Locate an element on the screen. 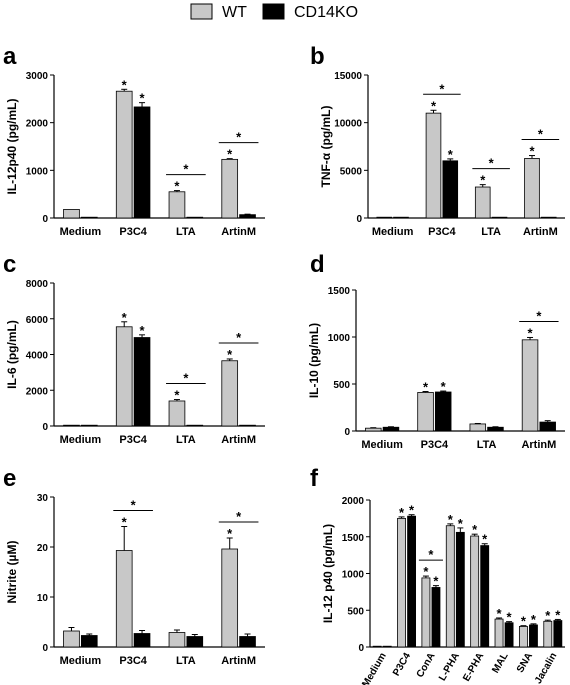 The image size is (570, 685). y-tick-label: 3000 is located at coordinates (37, 76).